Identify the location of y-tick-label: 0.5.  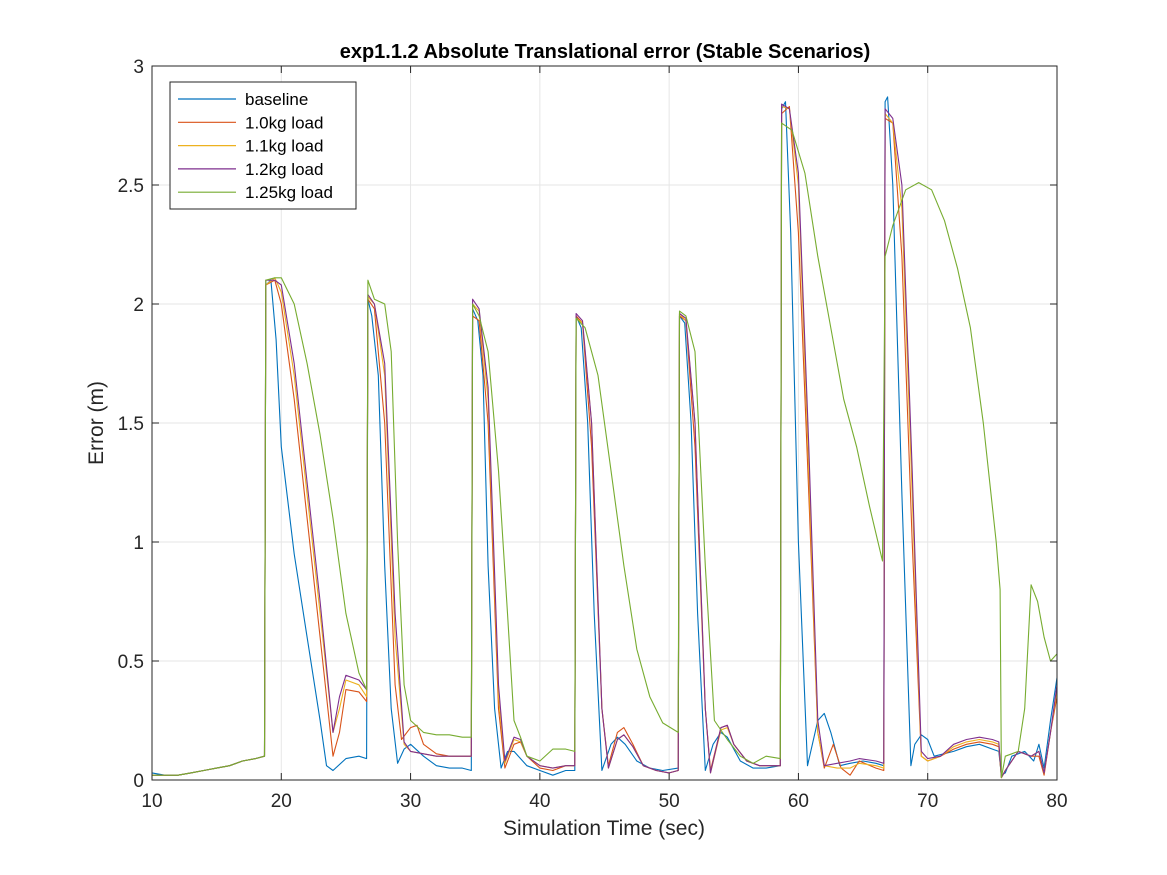
(131, 662).